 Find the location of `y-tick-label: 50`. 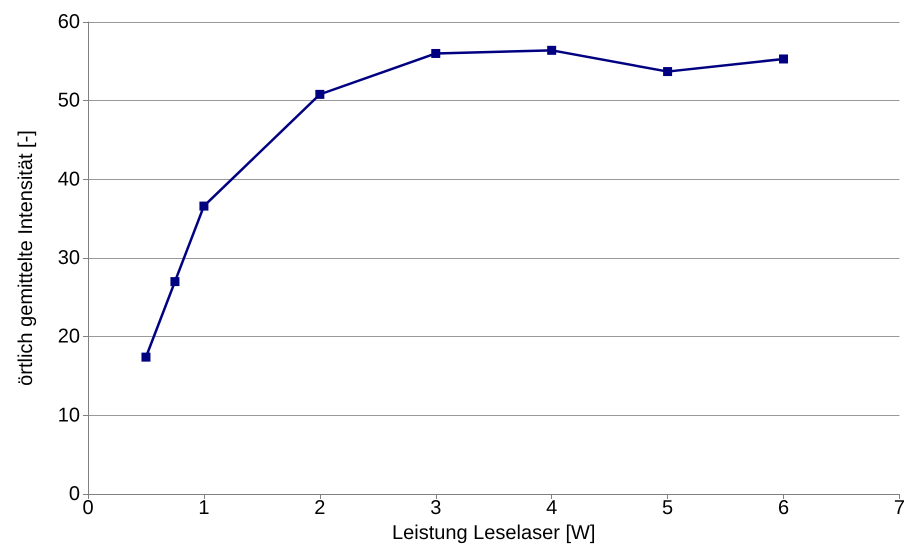

y-tick-label: 50 is located at coordinates (69, 101).